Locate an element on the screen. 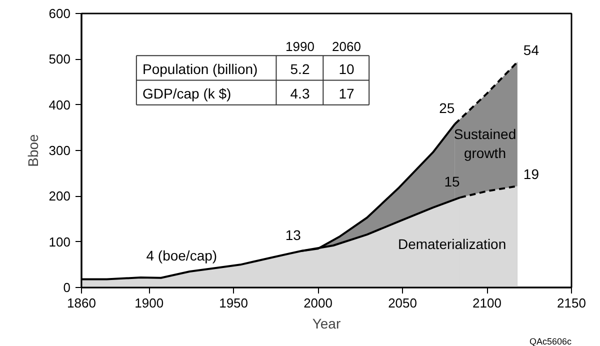 This screenshot has height=346, width=600. text: QAc5606c is located at coordinates (550, 341).